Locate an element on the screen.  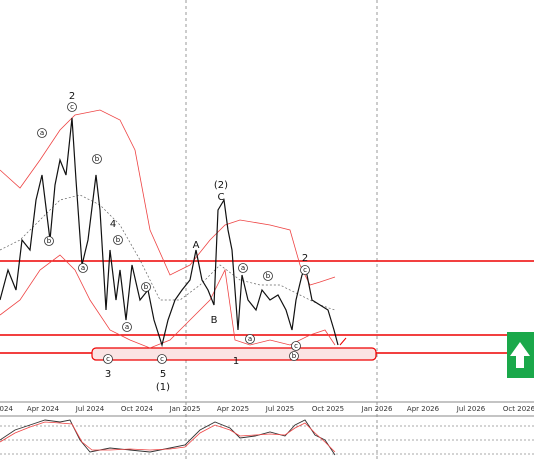
osc-signal is located at coordinates (168, 437).